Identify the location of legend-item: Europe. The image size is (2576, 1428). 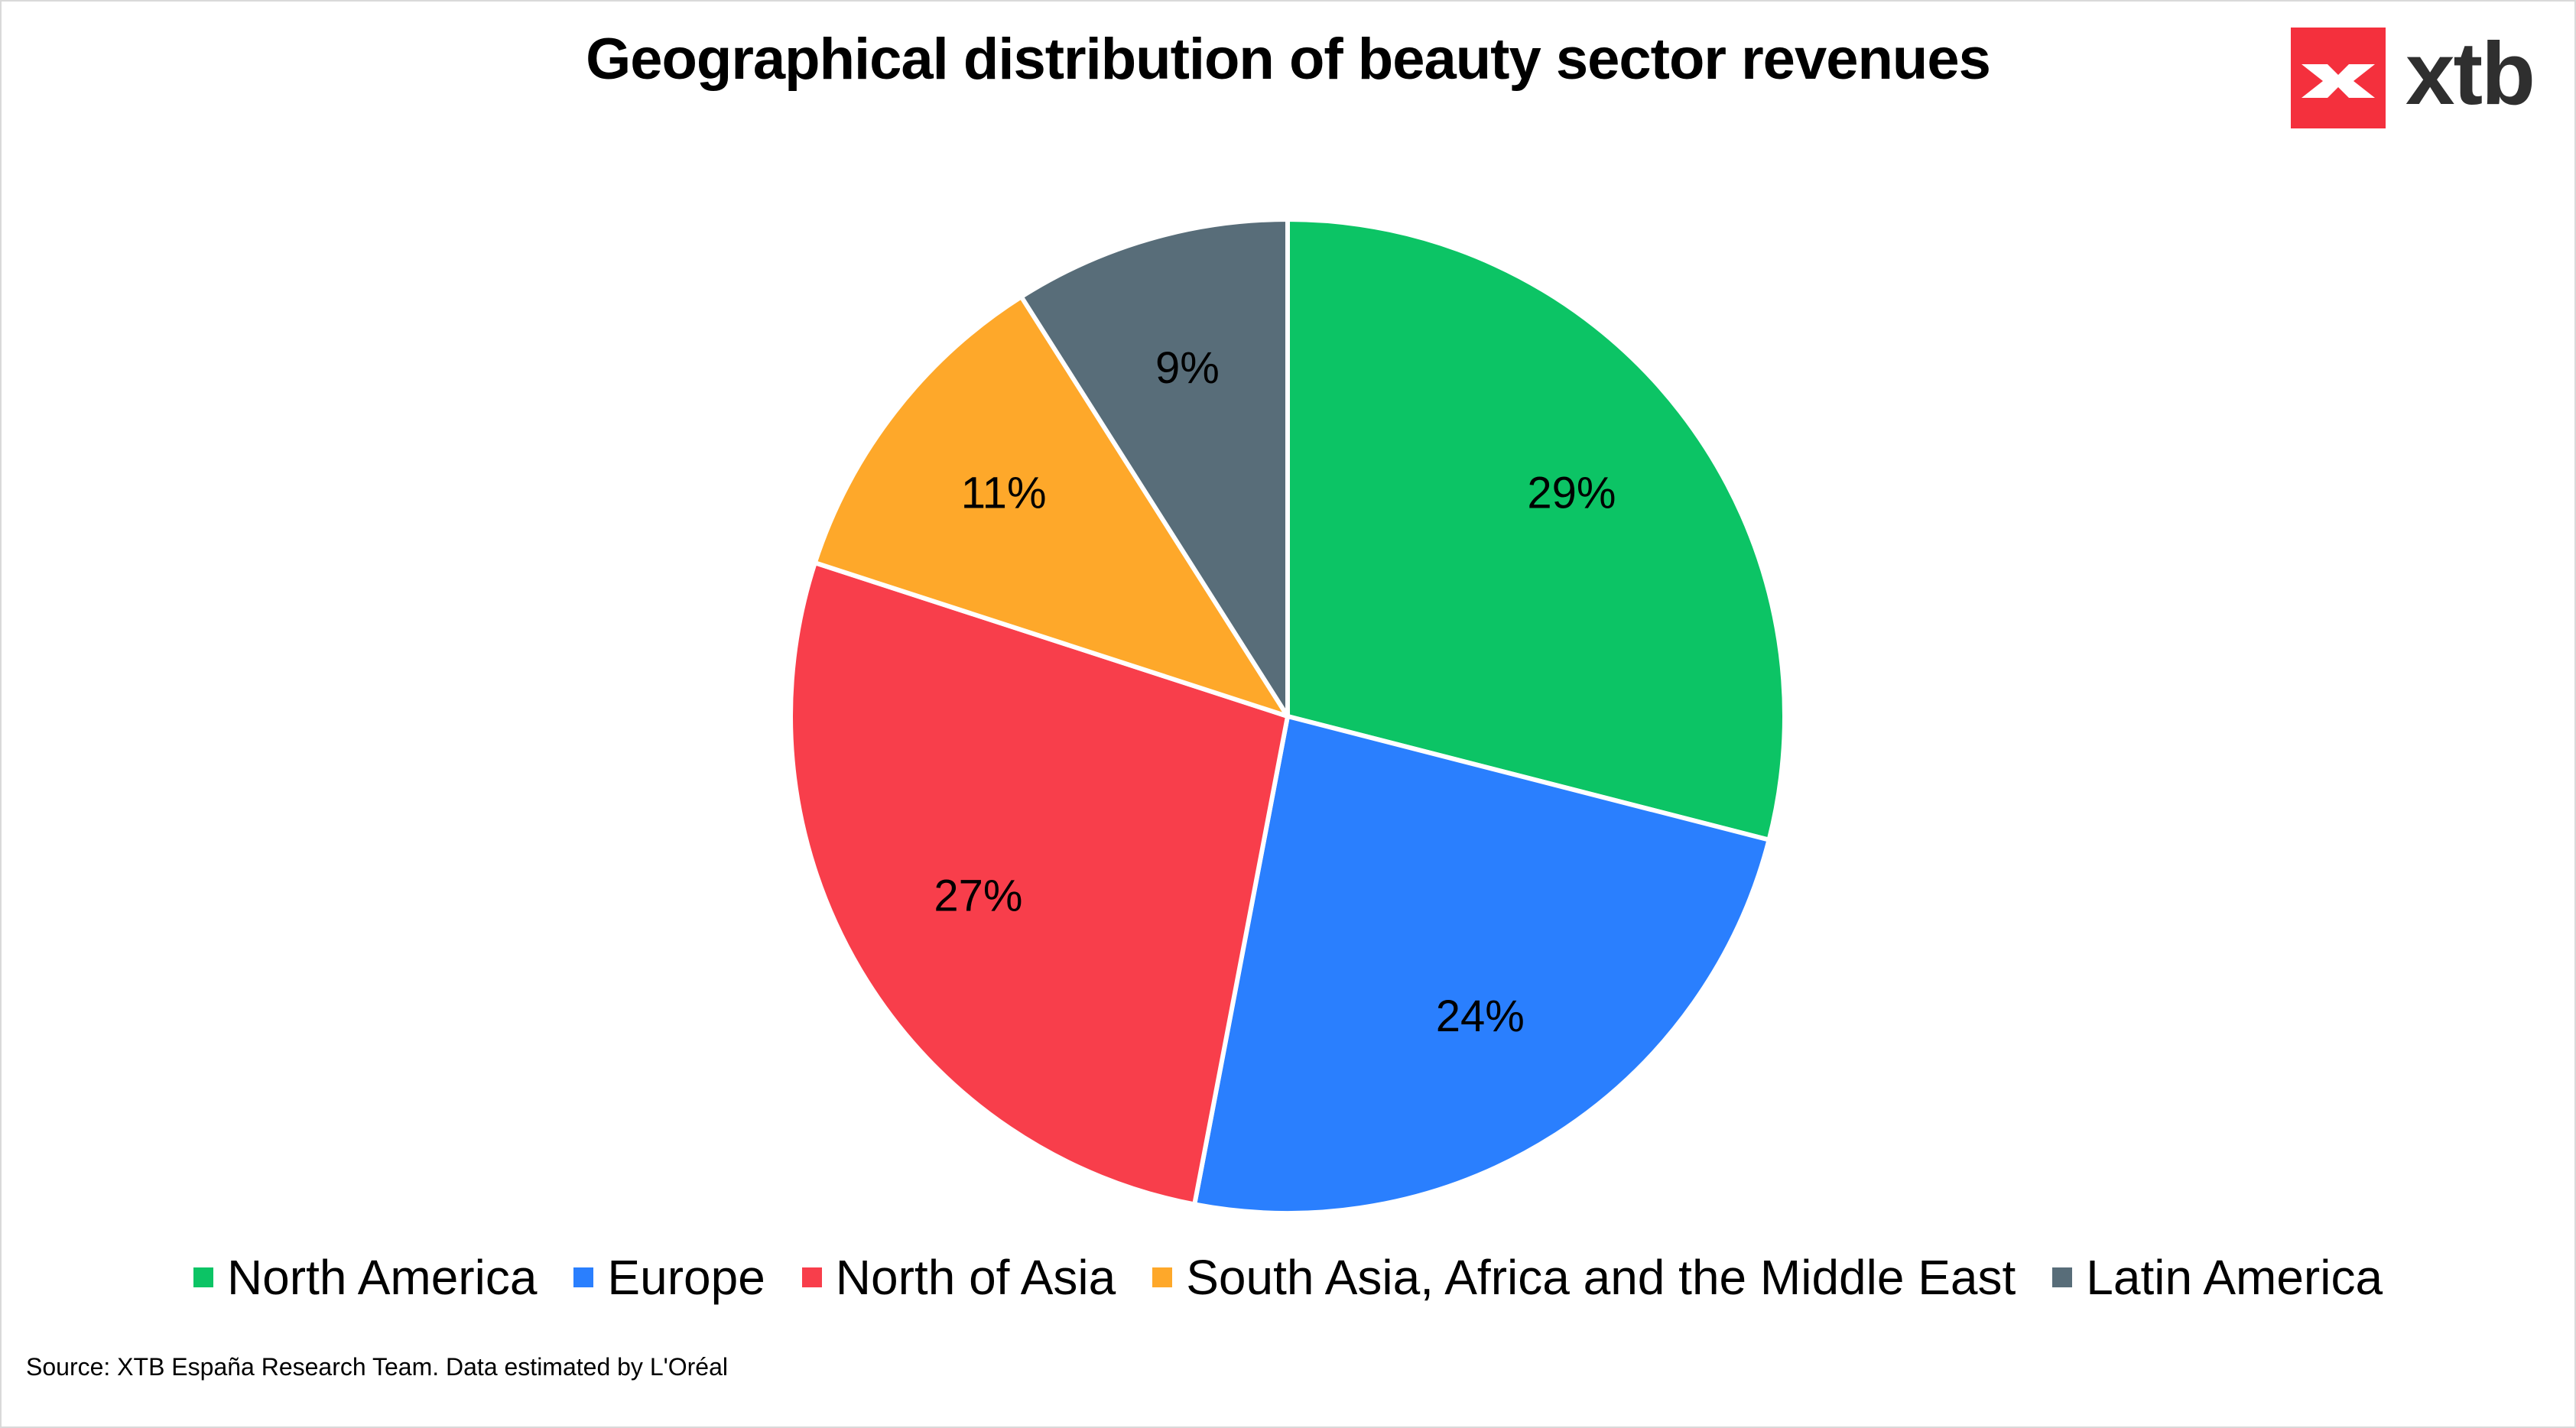
(669, 1277).